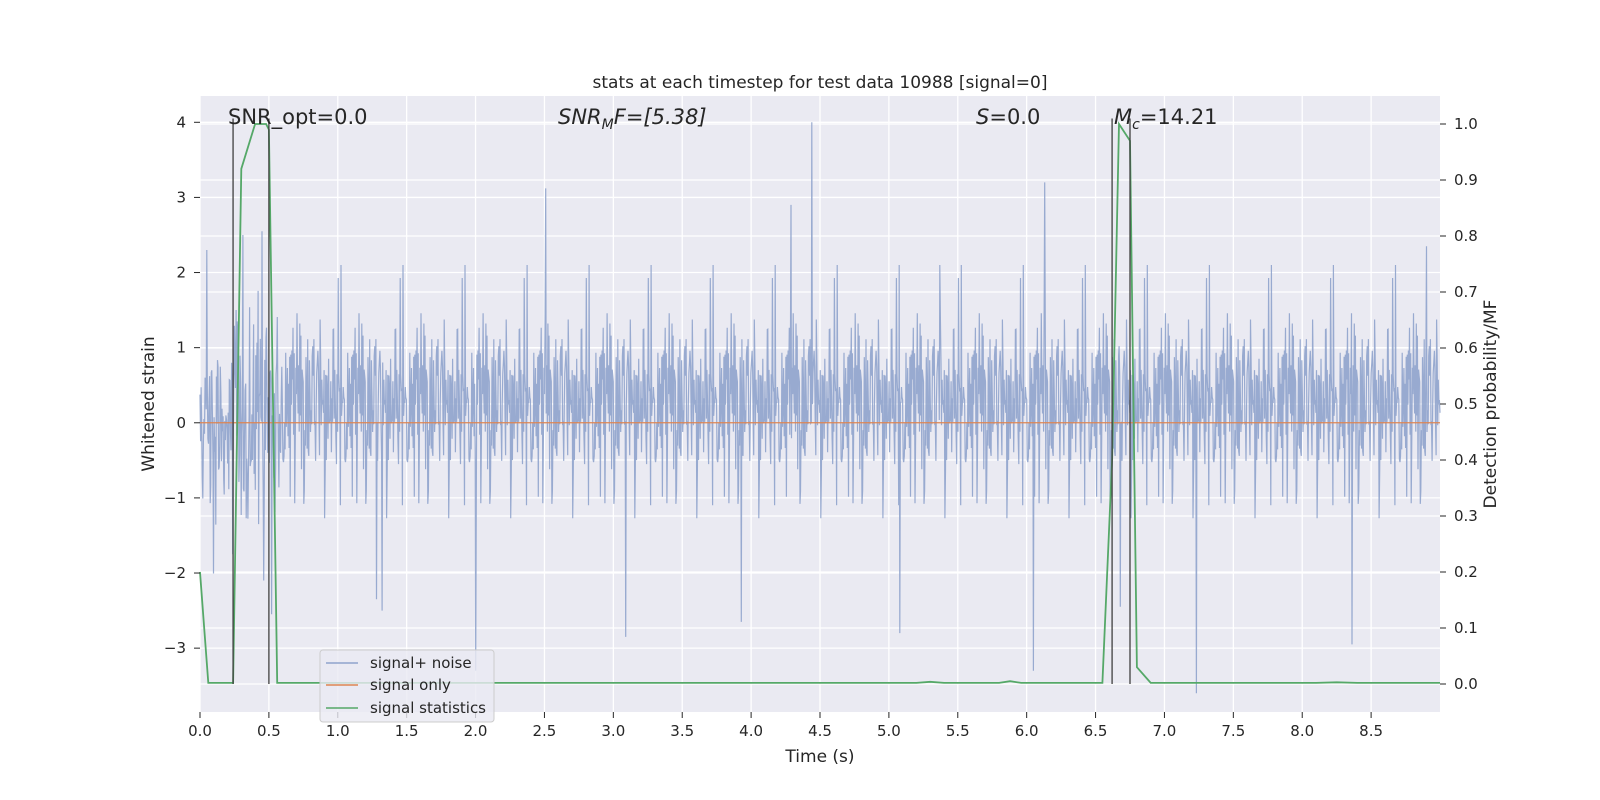 The height and width of the screenshot is (800, 1600). I want to click on annotation-snr-mf: SNRMF=[5.38], so click(632, 119).